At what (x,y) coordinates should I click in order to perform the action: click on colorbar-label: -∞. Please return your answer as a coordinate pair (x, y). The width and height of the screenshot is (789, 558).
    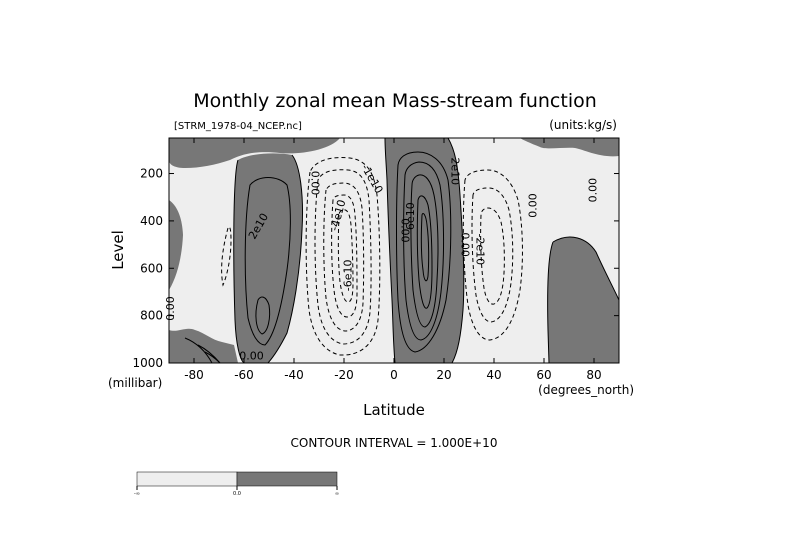
    Looking at the image, I should click on (137, 494).